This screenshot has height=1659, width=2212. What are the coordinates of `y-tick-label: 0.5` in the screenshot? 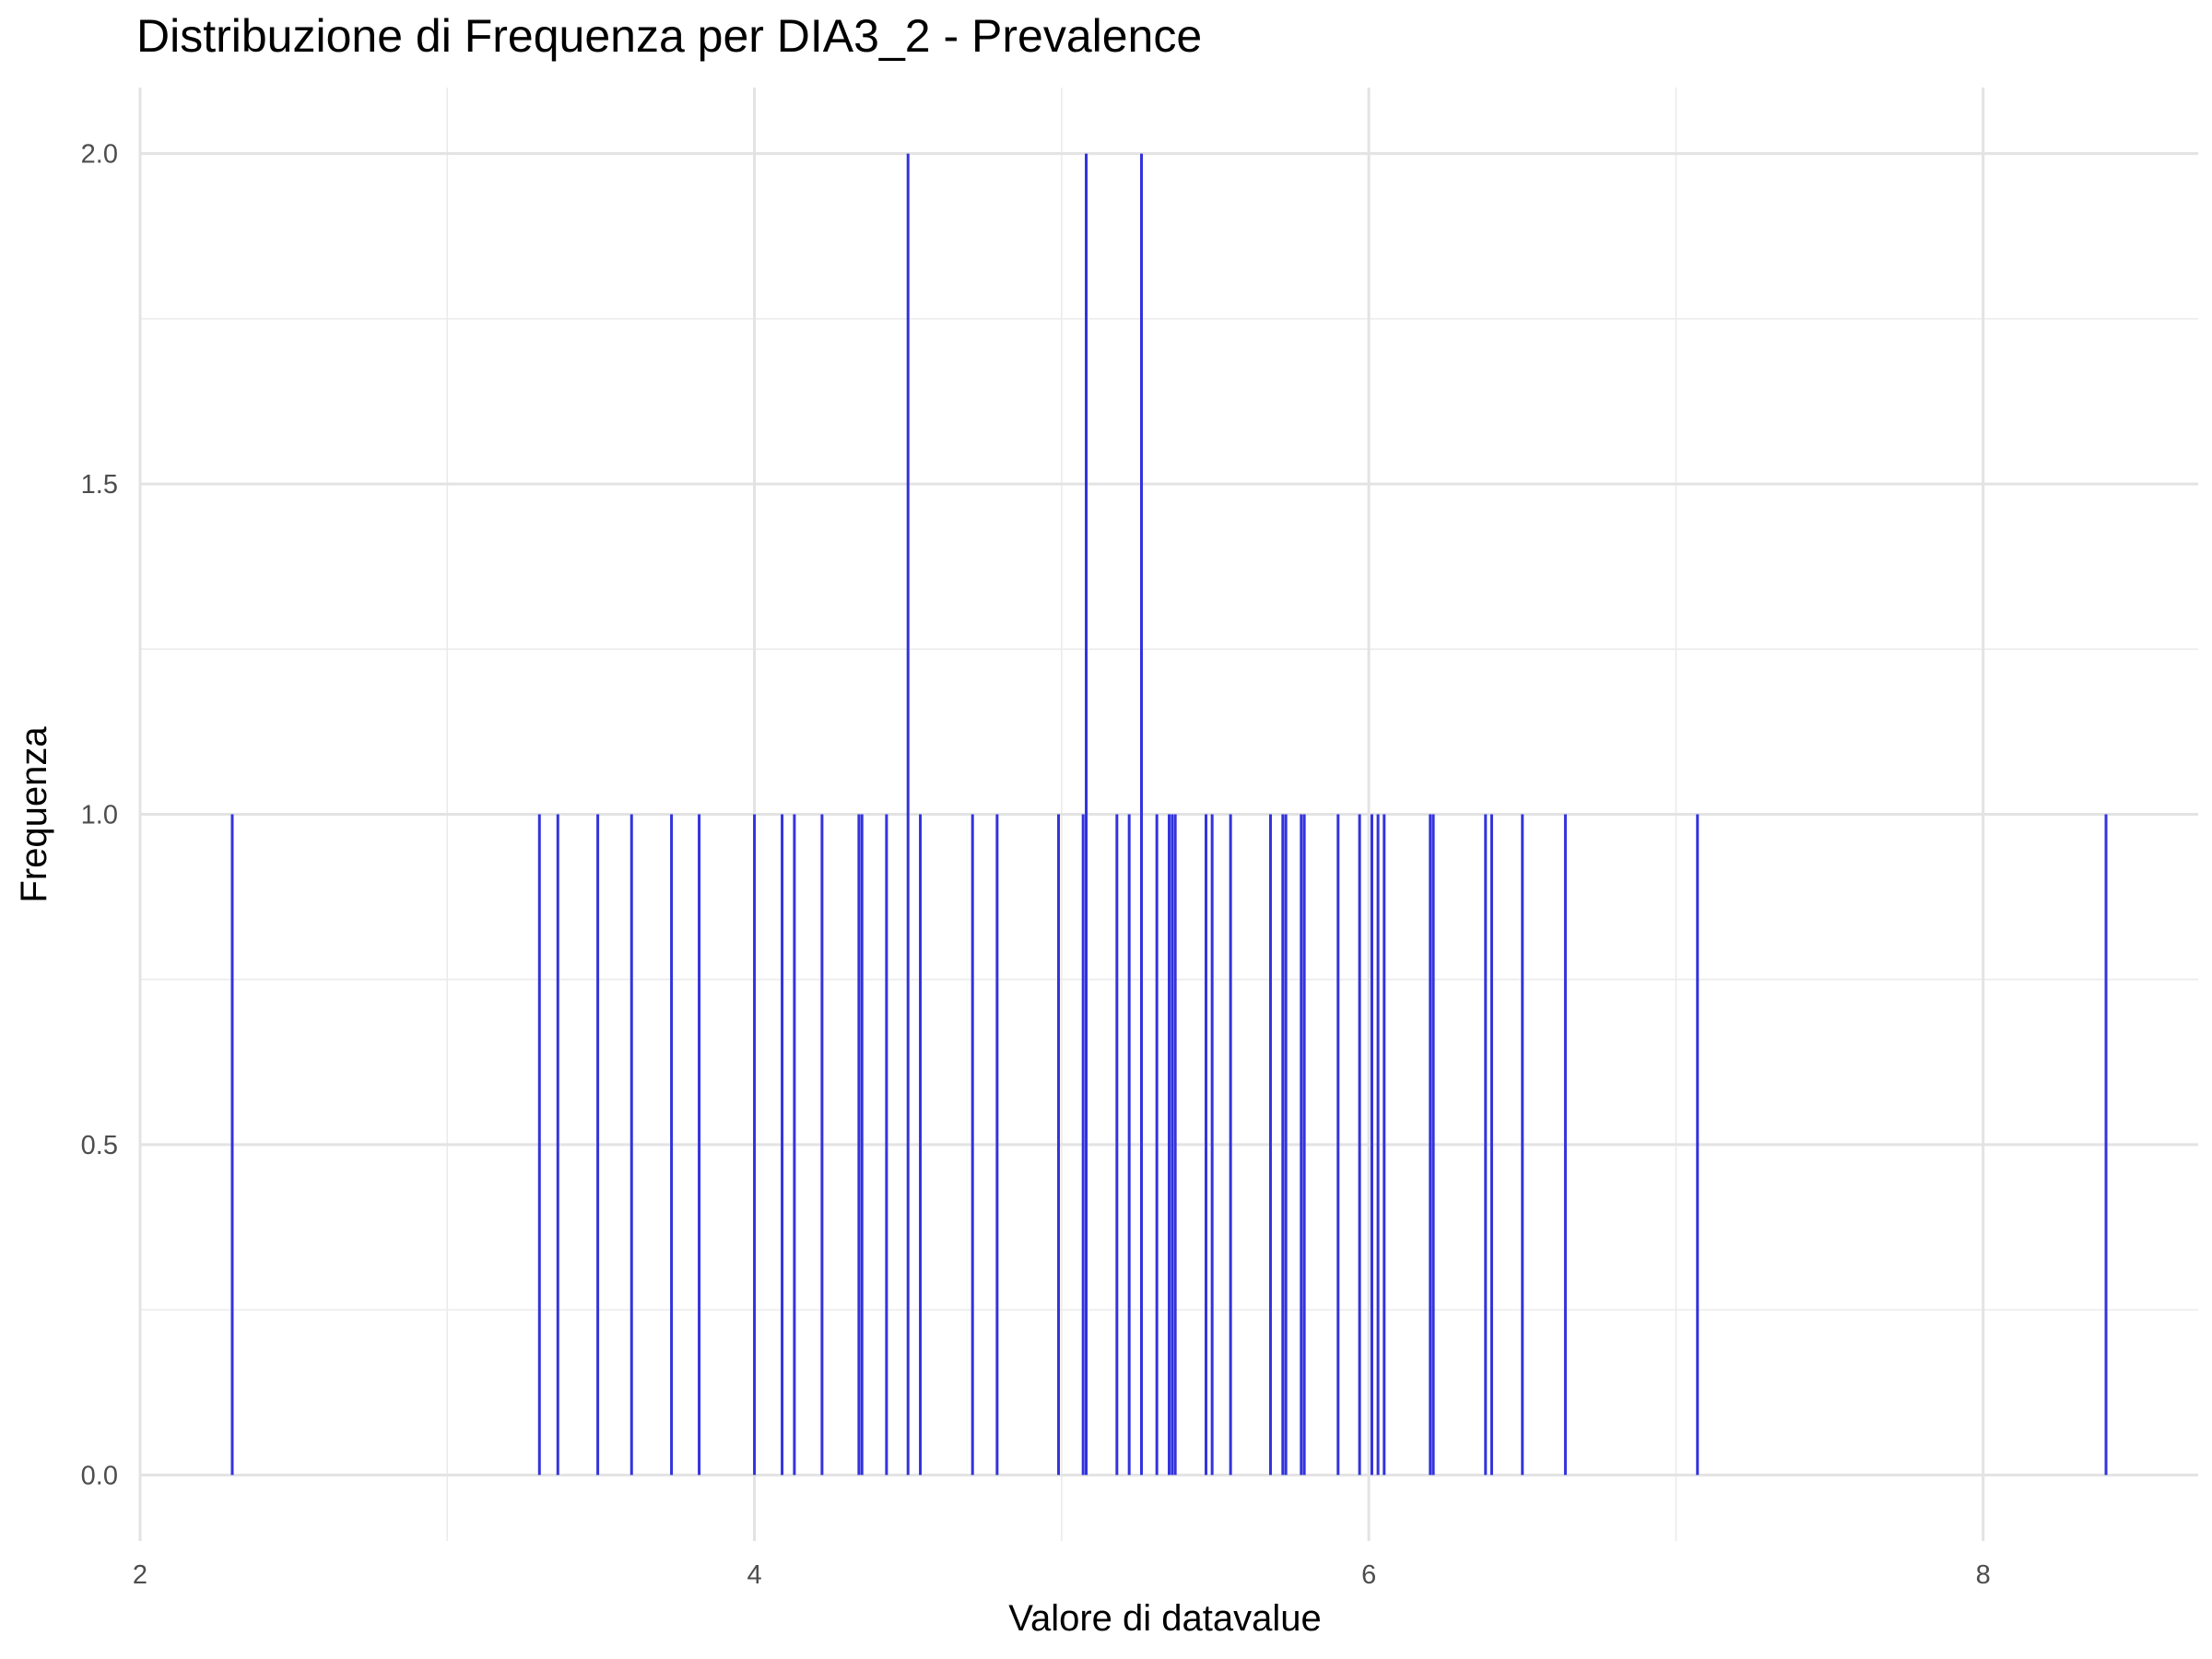 It's located at (99, 1145).